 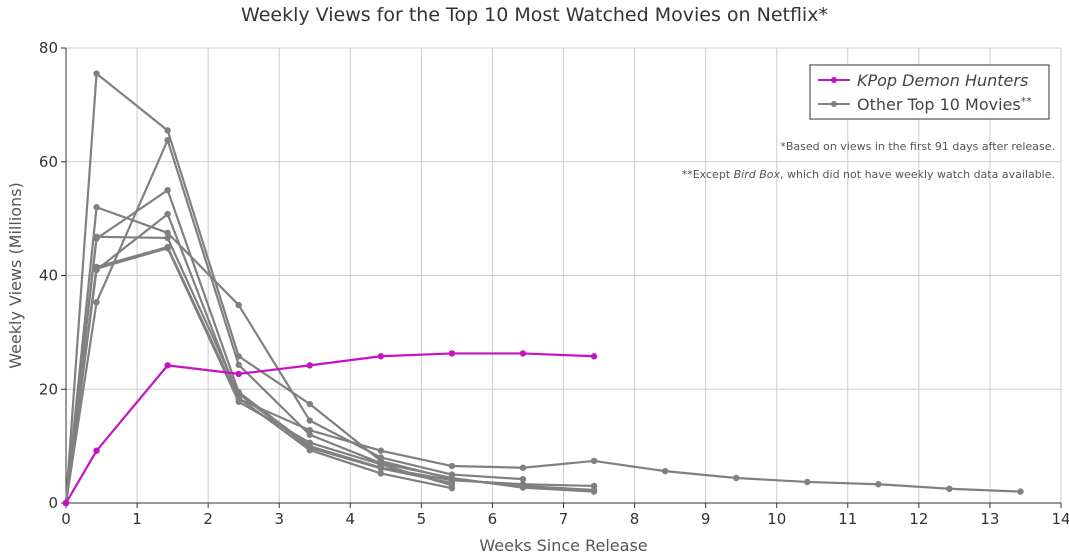 What do you see at coordinates (708, 174) in the screenshot?
I see `footnote-2-prefix: **Except` at bounding box center [708, 174].